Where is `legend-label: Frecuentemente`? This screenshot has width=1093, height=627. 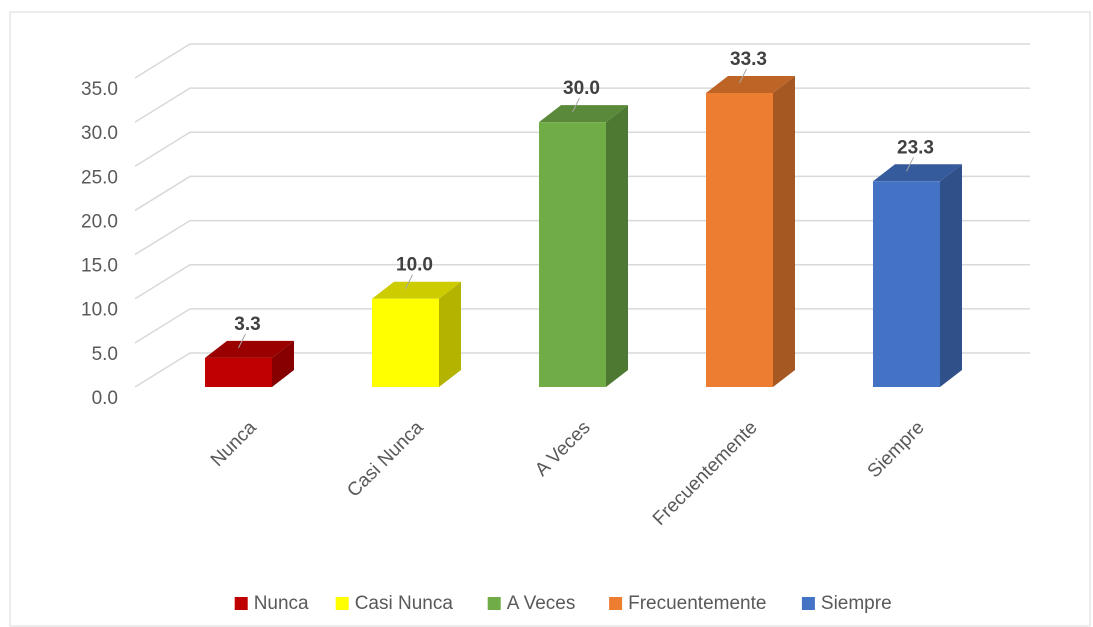 legend-label: Frecuentemente is located at coordinates (697, 603).